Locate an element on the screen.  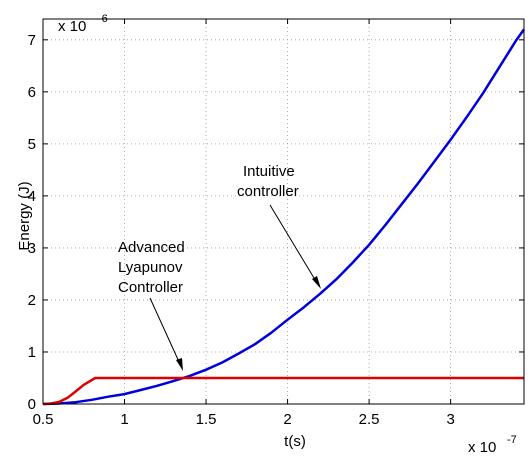
y-multiplier-label: x 10 is located at coordinates (72, 26).